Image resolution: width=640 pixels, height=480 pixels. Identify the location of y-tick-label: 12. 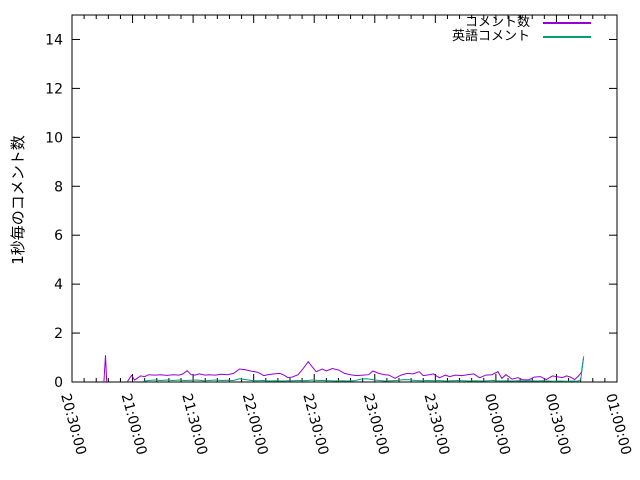
(54, 89).